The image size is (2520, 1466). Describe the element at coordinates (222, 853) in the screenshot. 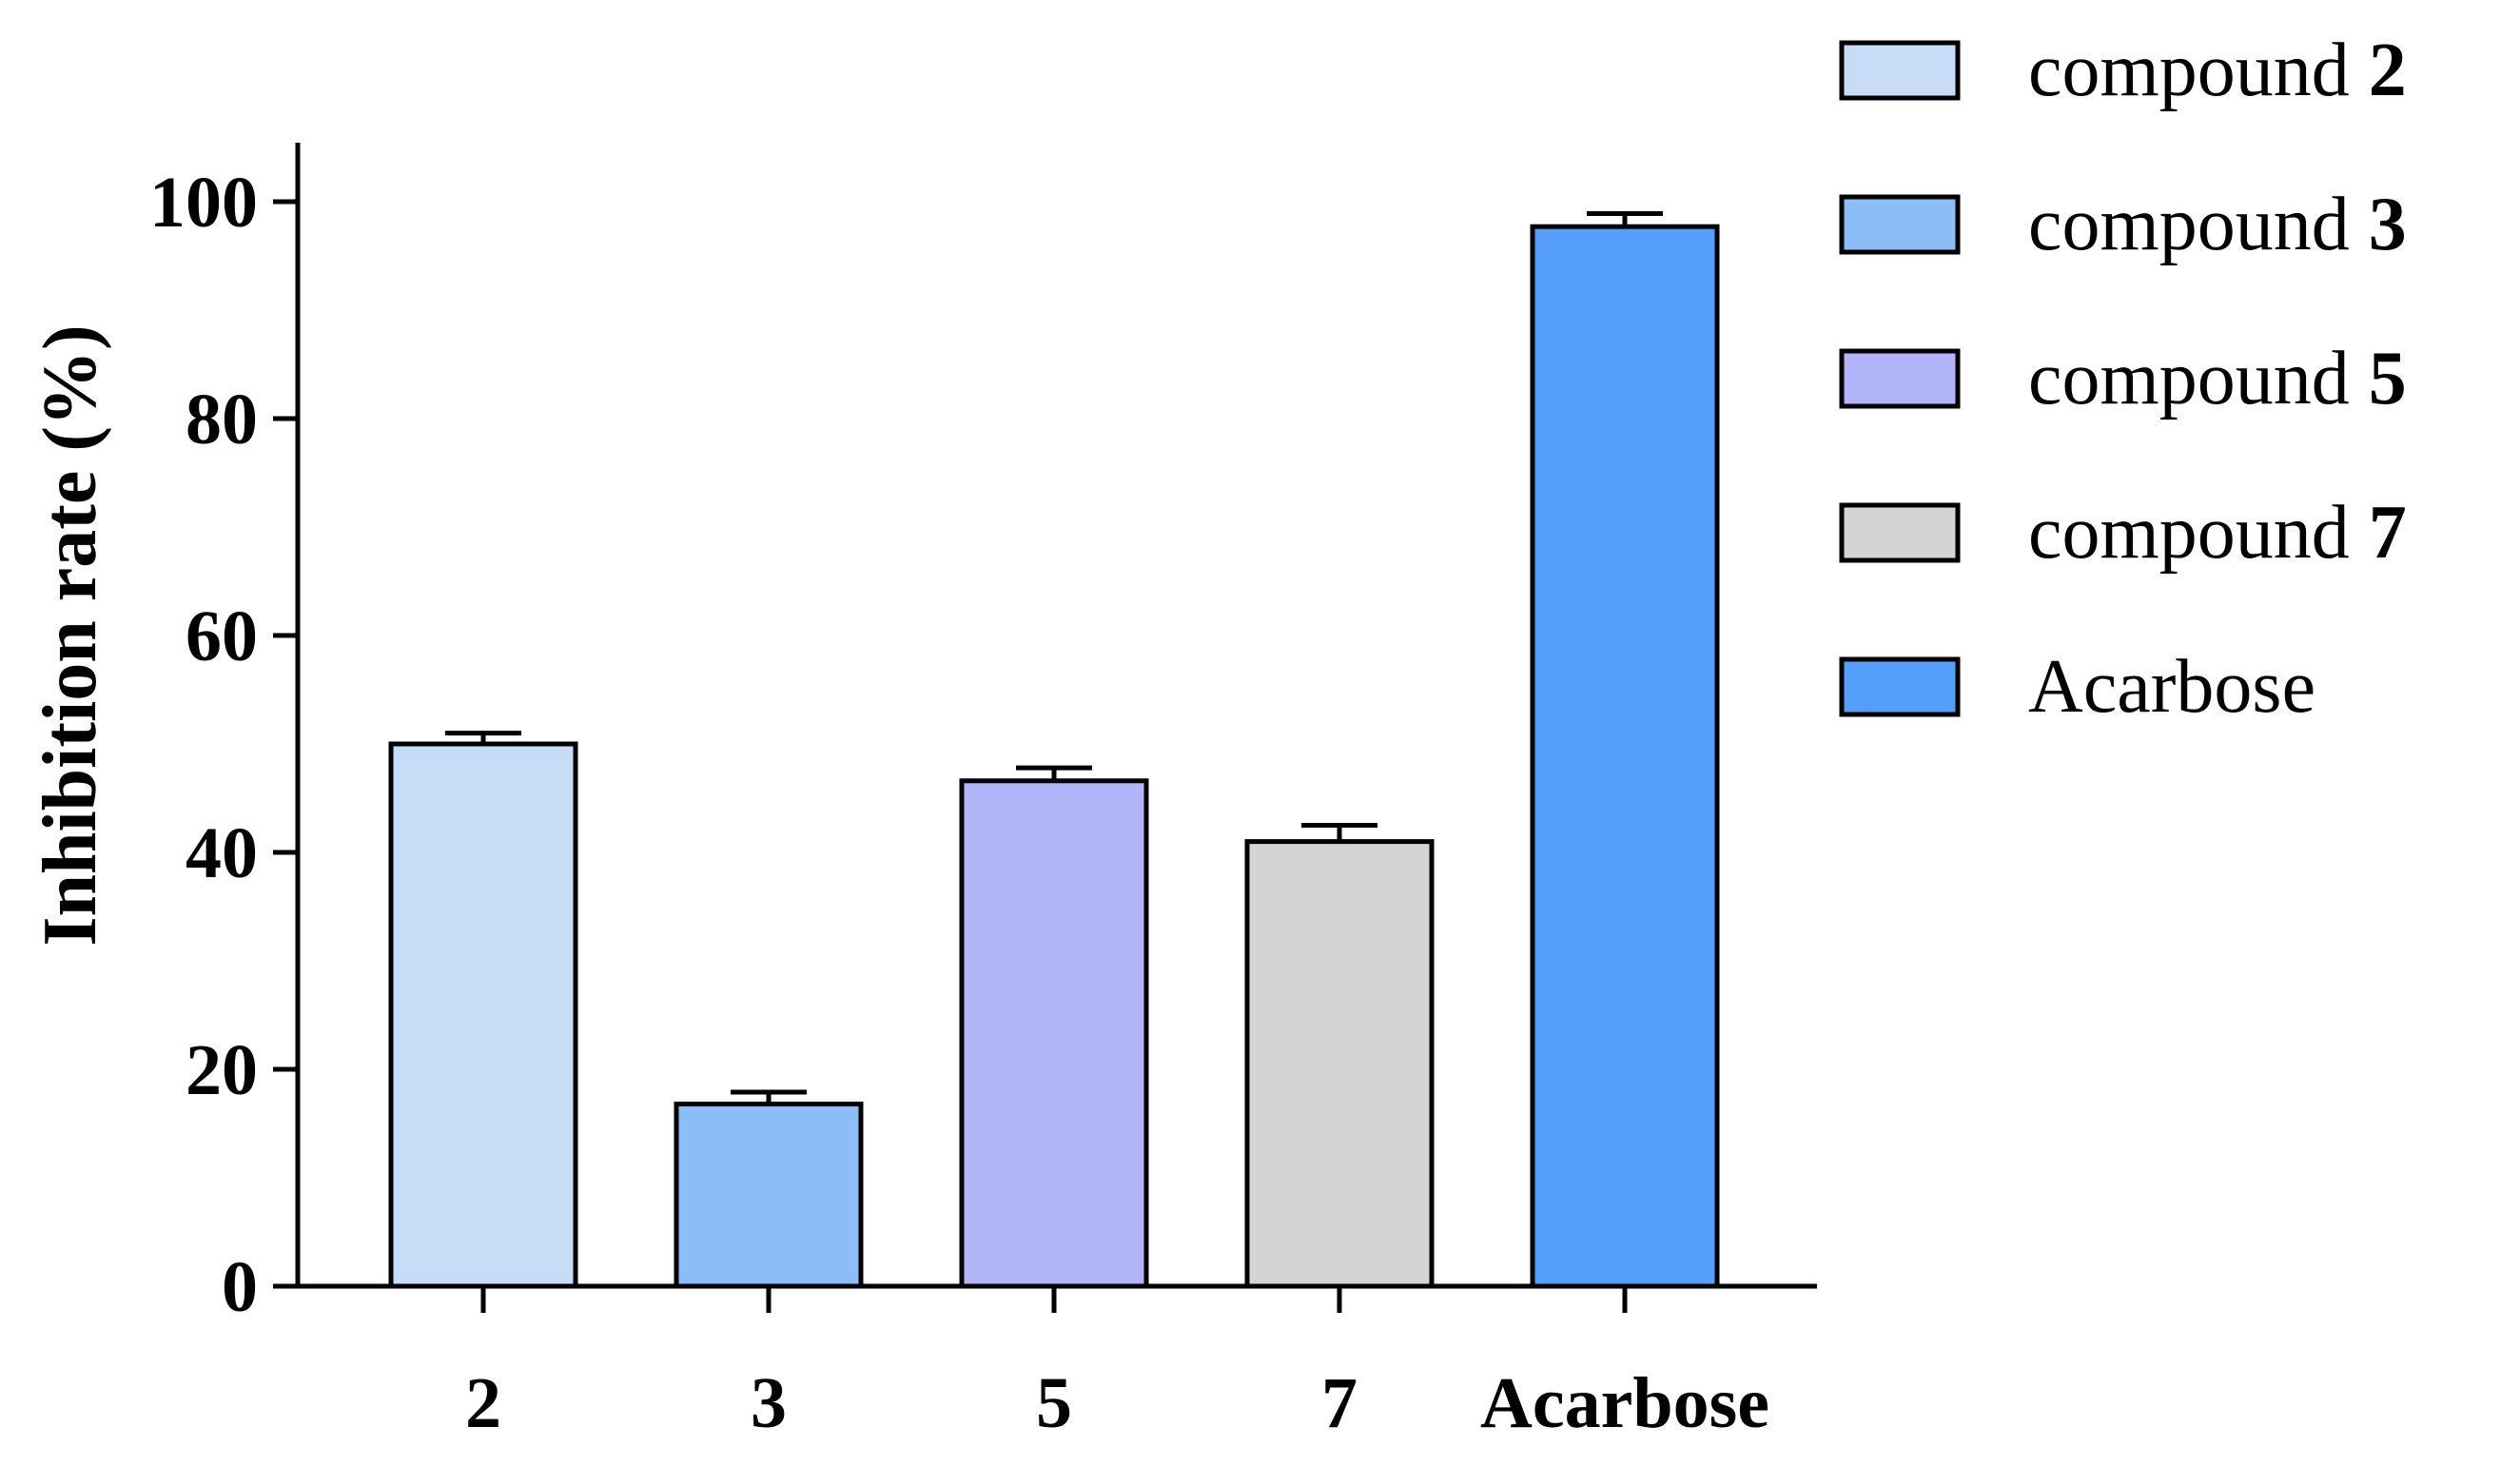

I see `y-tick-label-40: 40` at that location.